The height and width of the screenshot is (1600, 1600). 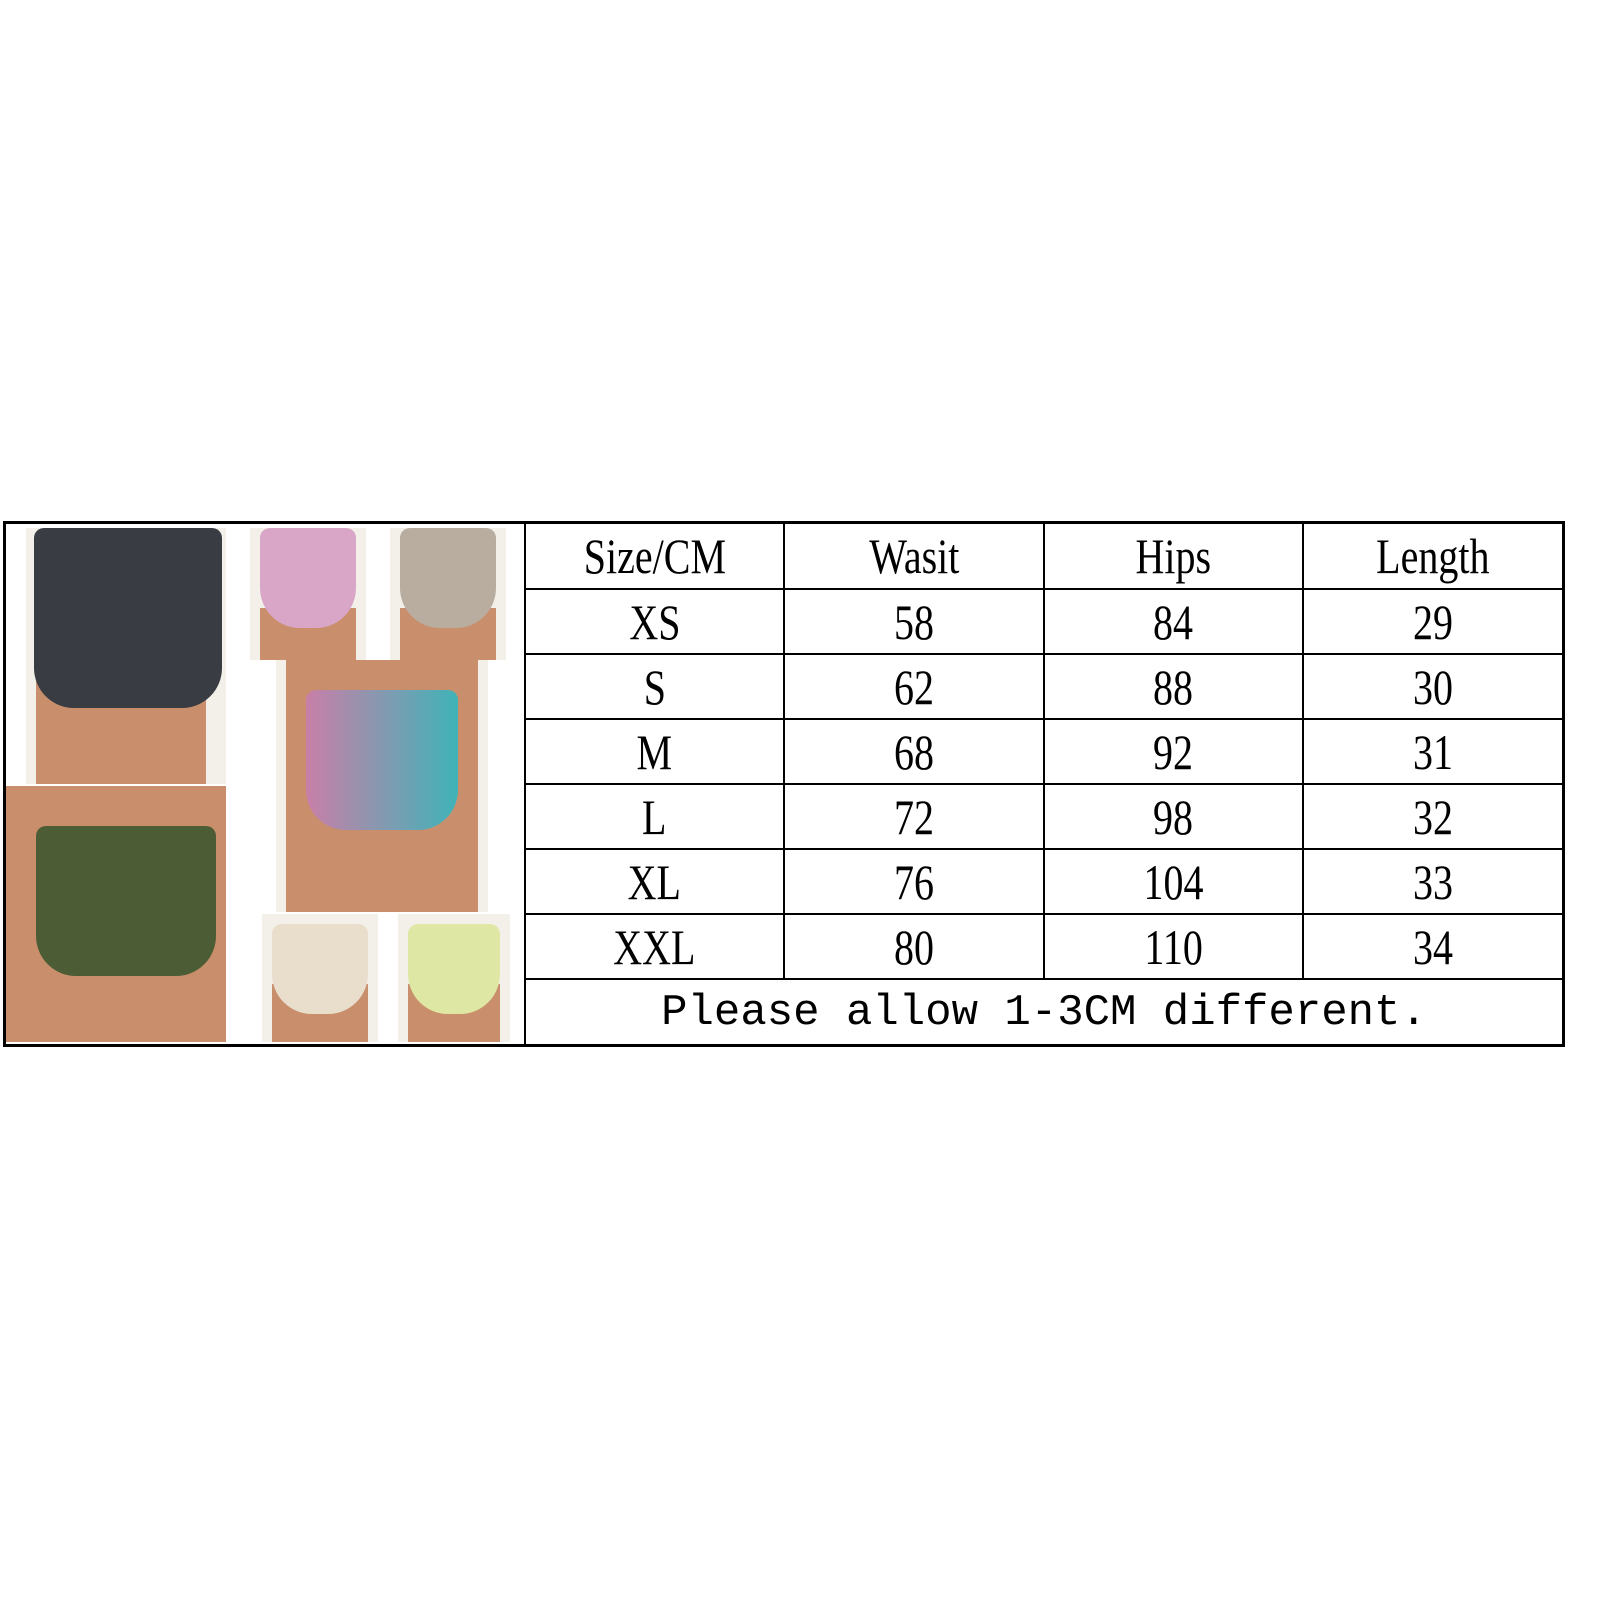 What do you see at coordinates (914, 686) in the screenshot?
I see `waist-cell: 62` at bounding box center [914, 686].